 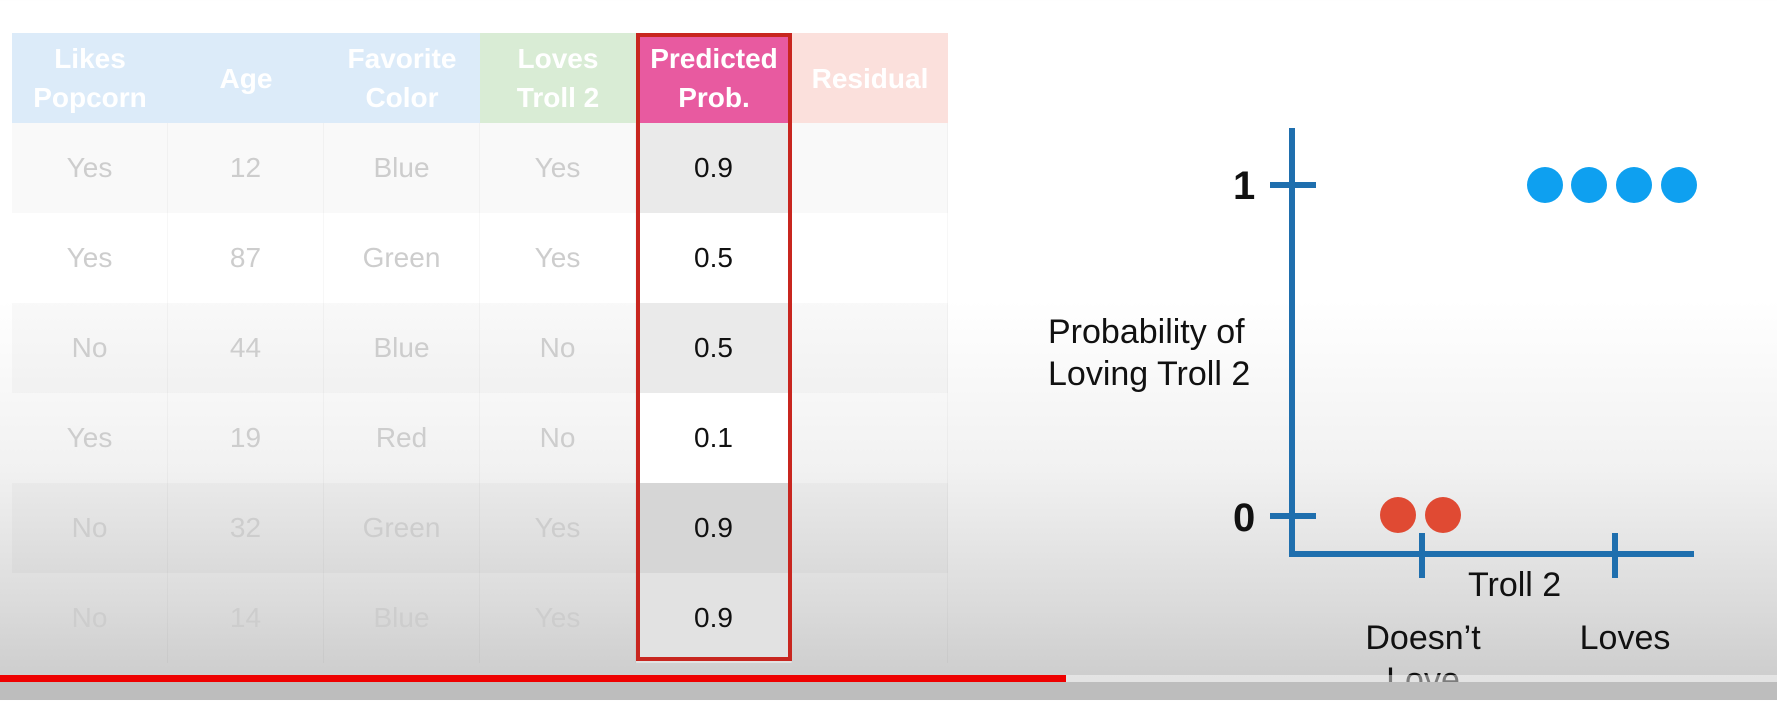 What do you see at coordinates (402, 438) in the screenshot?
I see `cell-favorite-color: Red` at bounding box center [402, 438].